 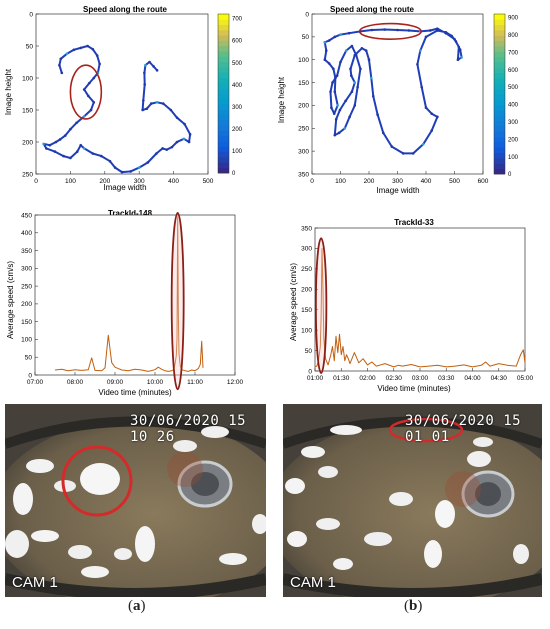 What do you see at coordinates (393, 98) in the screenshot?
I see `route-axes-b: 0 100 200 300 400 500 600 0 50 100 150 200 250 300 350` at bounding box center [393, 98].